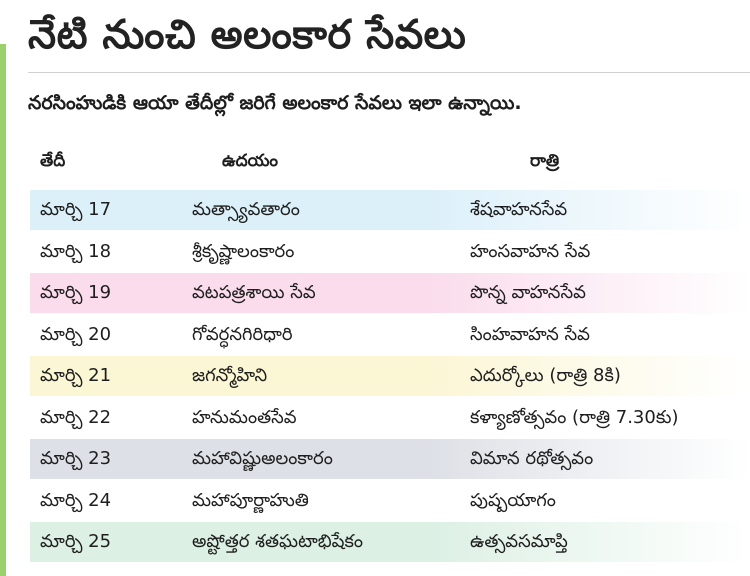  I want to click on row-night-seva: ఎదుర్కోలు (రాత్రి 8కి), so click(545, 375).